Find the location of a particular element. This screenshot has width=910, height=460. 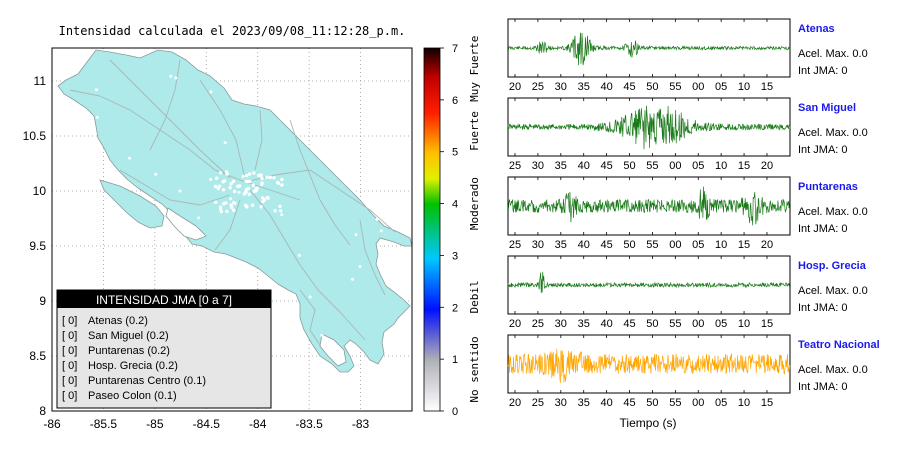

y-tick-label: 10 is located at coordinates (40, 191).